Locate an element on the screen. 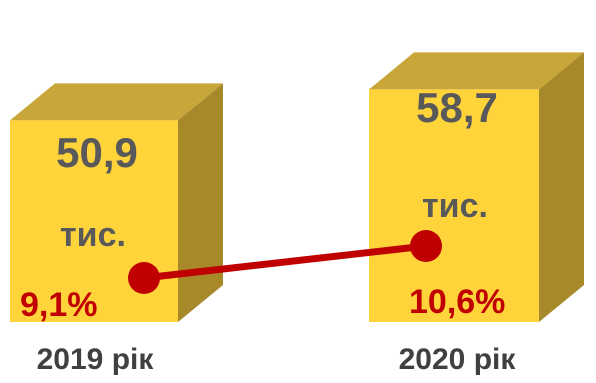  bar-2019-value-label: 50,9 is located at coordinates (97, 152).